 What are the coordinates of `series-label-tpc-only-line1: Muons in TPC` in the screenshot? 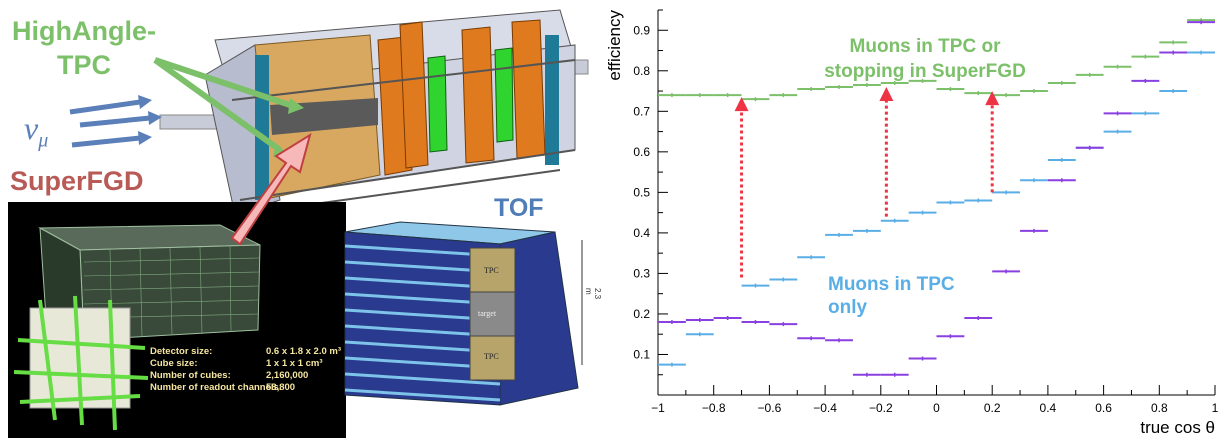 It's located at (891, 284).